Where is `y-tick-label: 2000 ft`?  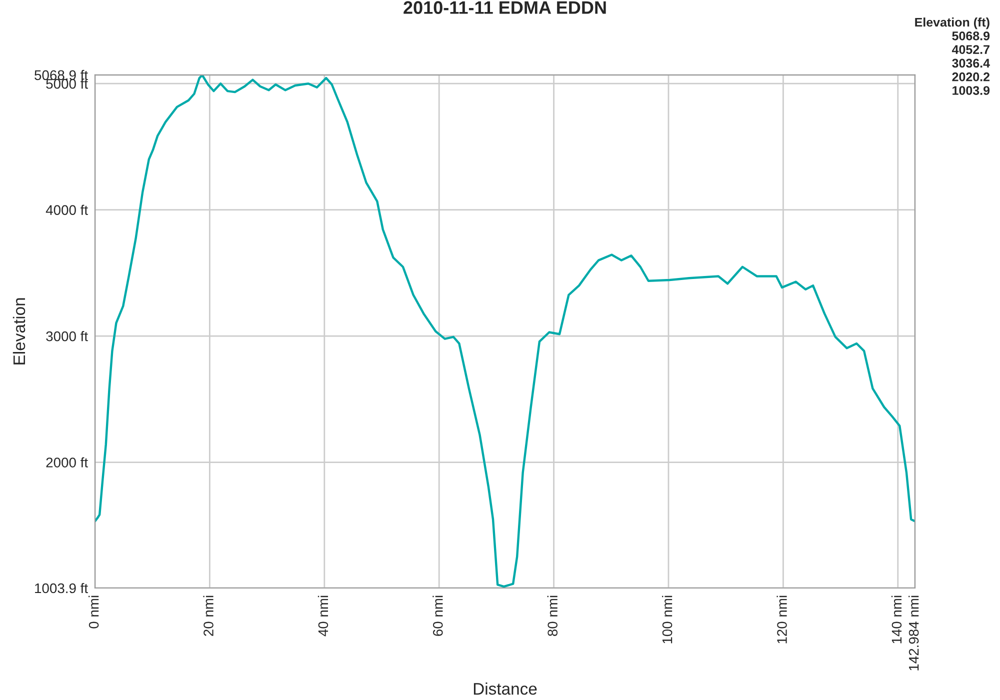 y-tick-label: 2000 ft is located at coordinates (67, 462).